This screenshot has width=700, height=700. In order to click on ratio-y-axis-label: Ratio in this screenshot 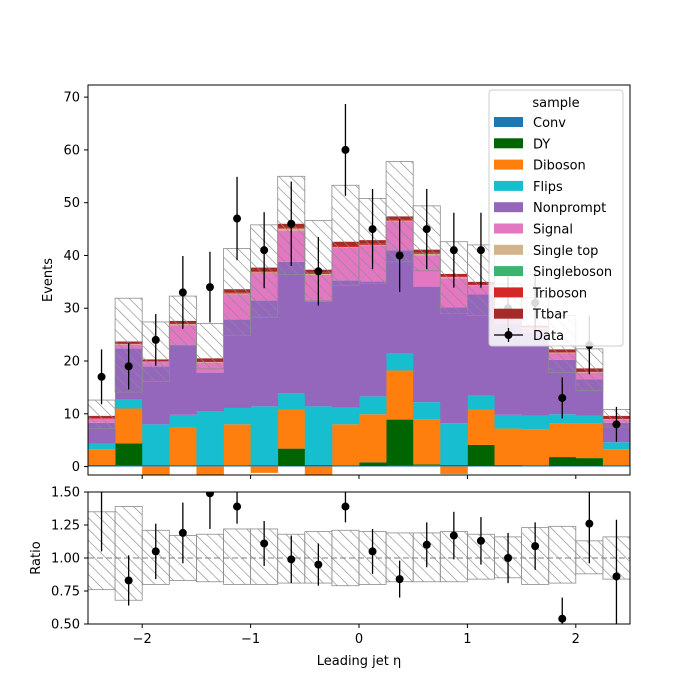, I will do `click(36, 557)`.